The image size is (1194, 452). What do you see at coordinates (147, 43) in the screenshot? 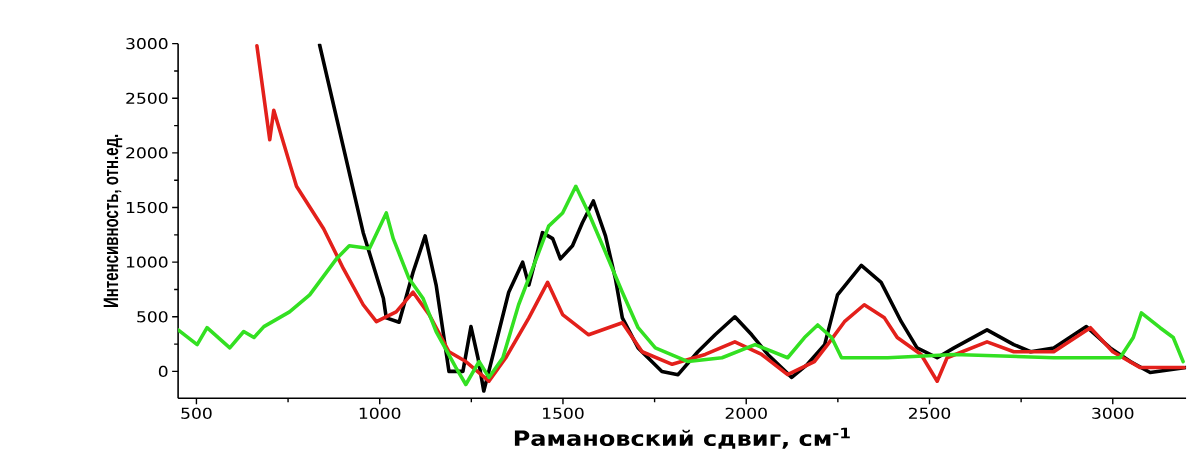
I see `y-tick-label: 3000` at bounding box center [147, 43].